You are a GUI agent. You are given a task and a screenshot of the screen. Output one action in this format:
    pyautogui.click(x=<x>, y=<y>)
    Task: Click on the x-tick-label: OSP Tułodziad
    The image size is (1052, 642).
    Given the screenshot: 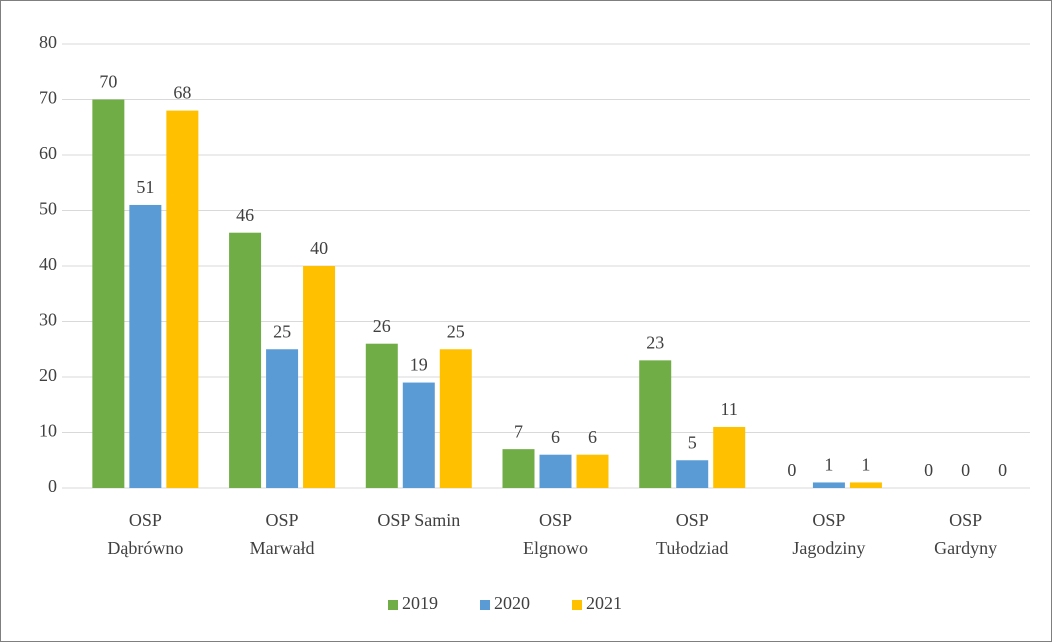 What is the action you would take?
    pyautogui.click(x=692, y=534)
    